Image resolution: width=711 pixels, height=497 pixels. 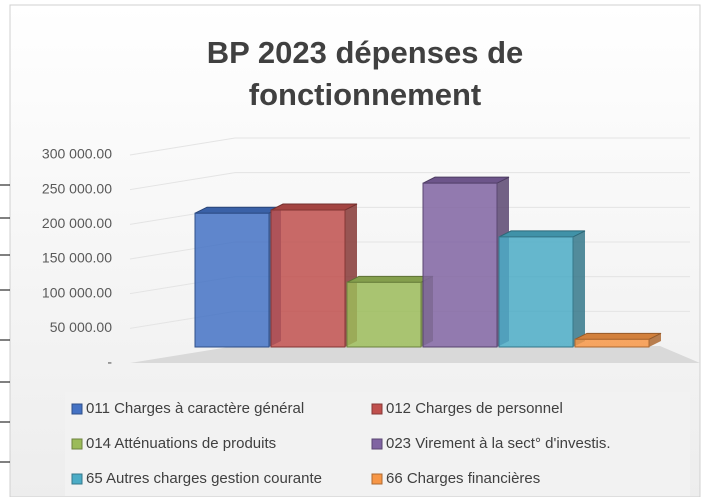 What do you see at coordinates (474, 408) in the screenshot?
I see `legend-label: 012 Charges de personnel` at bounding box center [474, 408].